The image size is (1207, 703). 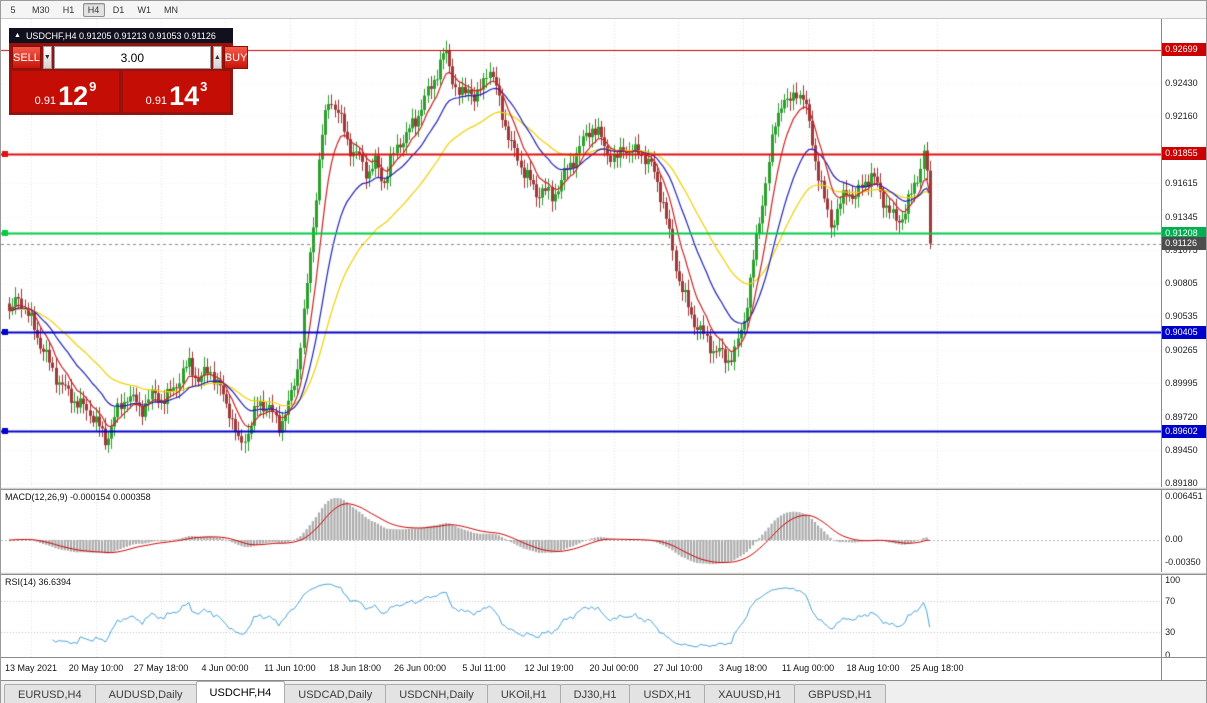 What do you see at coordinates (614, 668) in the screenshot?
I see `time-axis-label: 20 Jul 00:00` at bounding box center [614, 668].